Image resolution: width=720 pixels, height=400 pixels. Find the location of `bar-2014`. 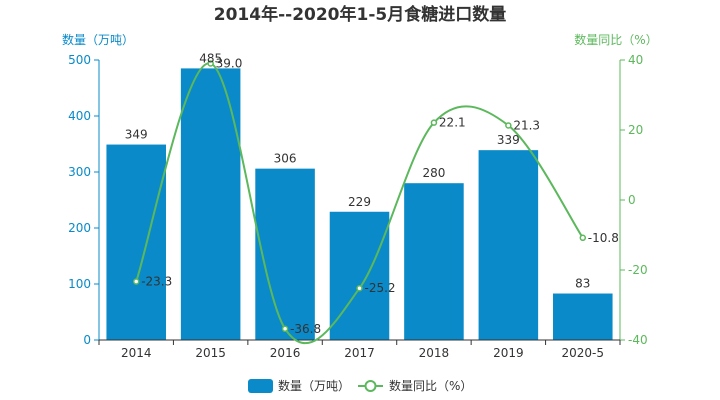

bar-2014 is located at coordinates (136, 242).